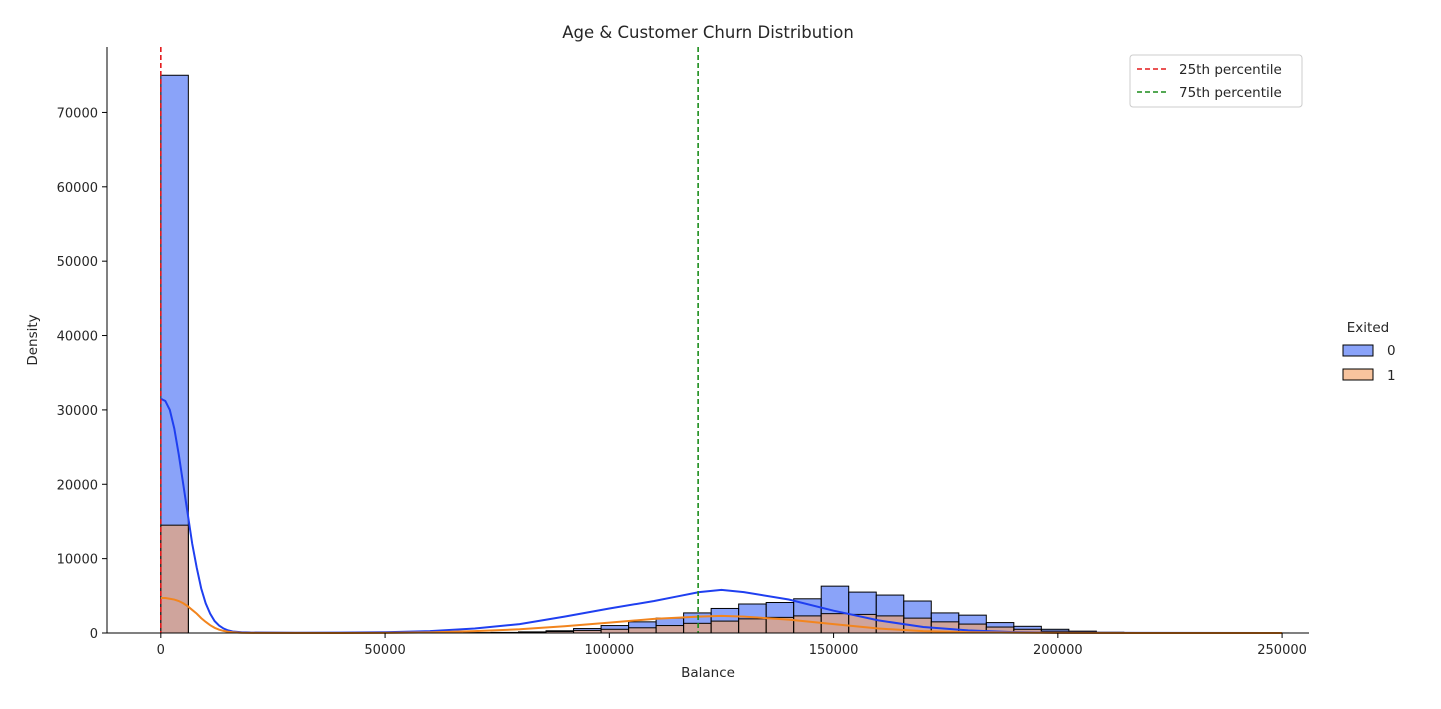  I want to click on y-tick-label-0: 0, so click(94, 634).